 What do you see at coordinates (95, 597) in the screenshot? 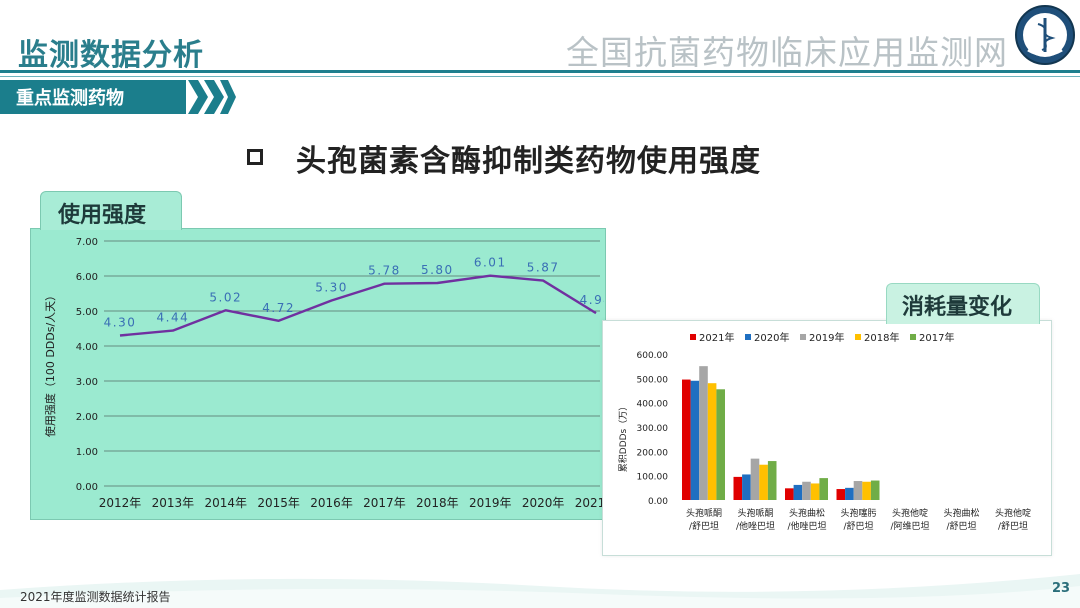
I see `footer-report-name: 2021年度监测数据统计报告` at bounding box center [95, 597].